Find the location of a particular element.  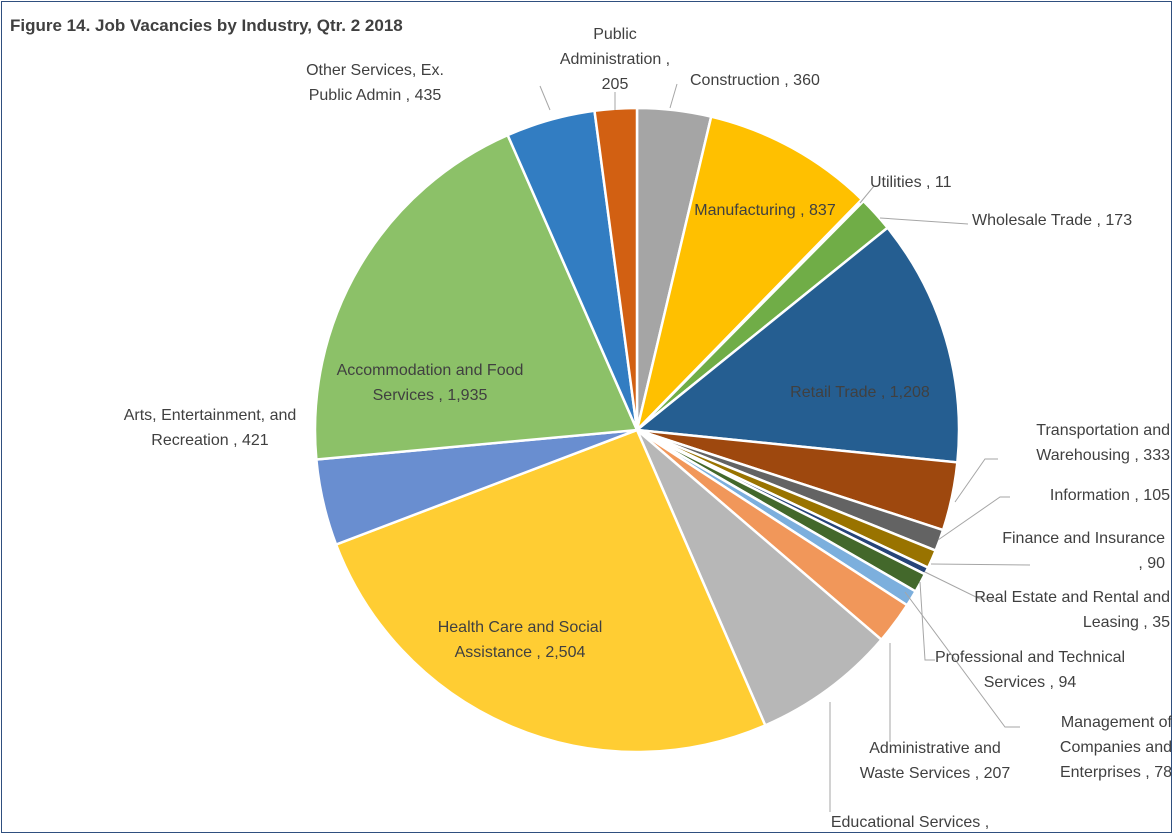

data-label: Retail Trade , 1,208 is located at coordinates (860, 392).